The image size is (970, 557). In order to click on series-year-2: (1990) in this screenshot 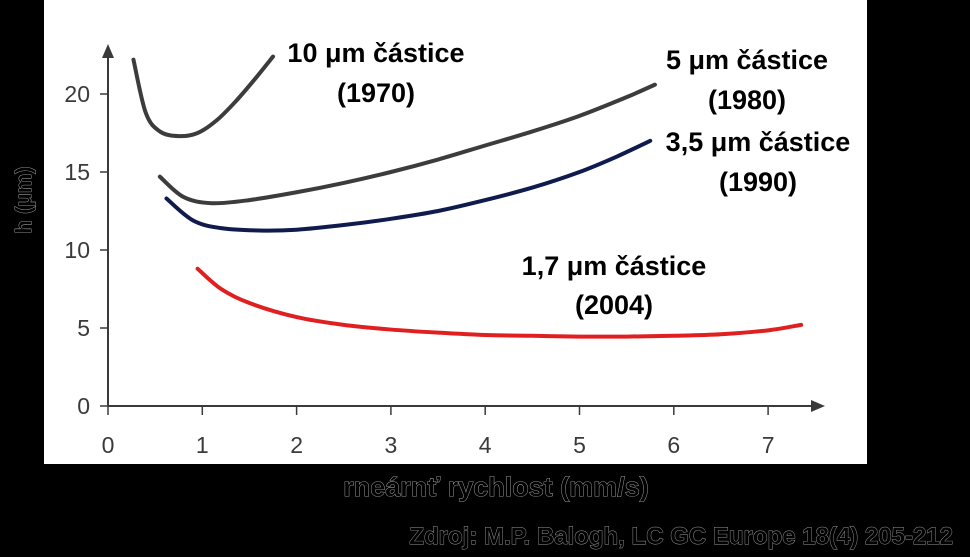, I will do `click(758, 182)`.